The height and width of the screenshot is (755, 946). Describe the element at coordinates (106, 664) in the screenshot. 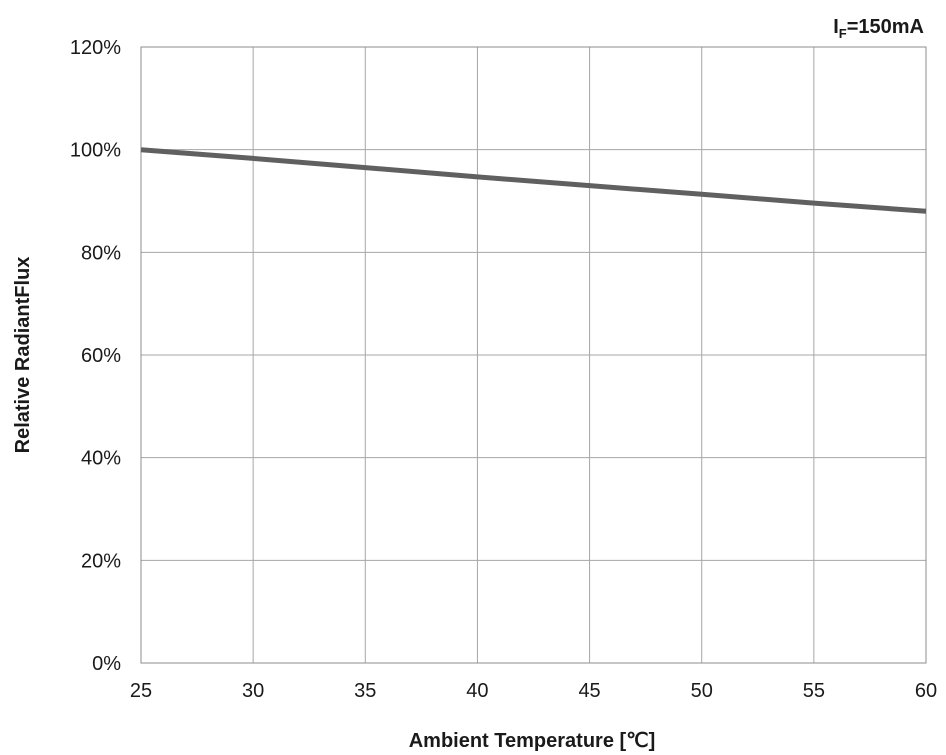

I see `y-tick-label: 0%` at that location.